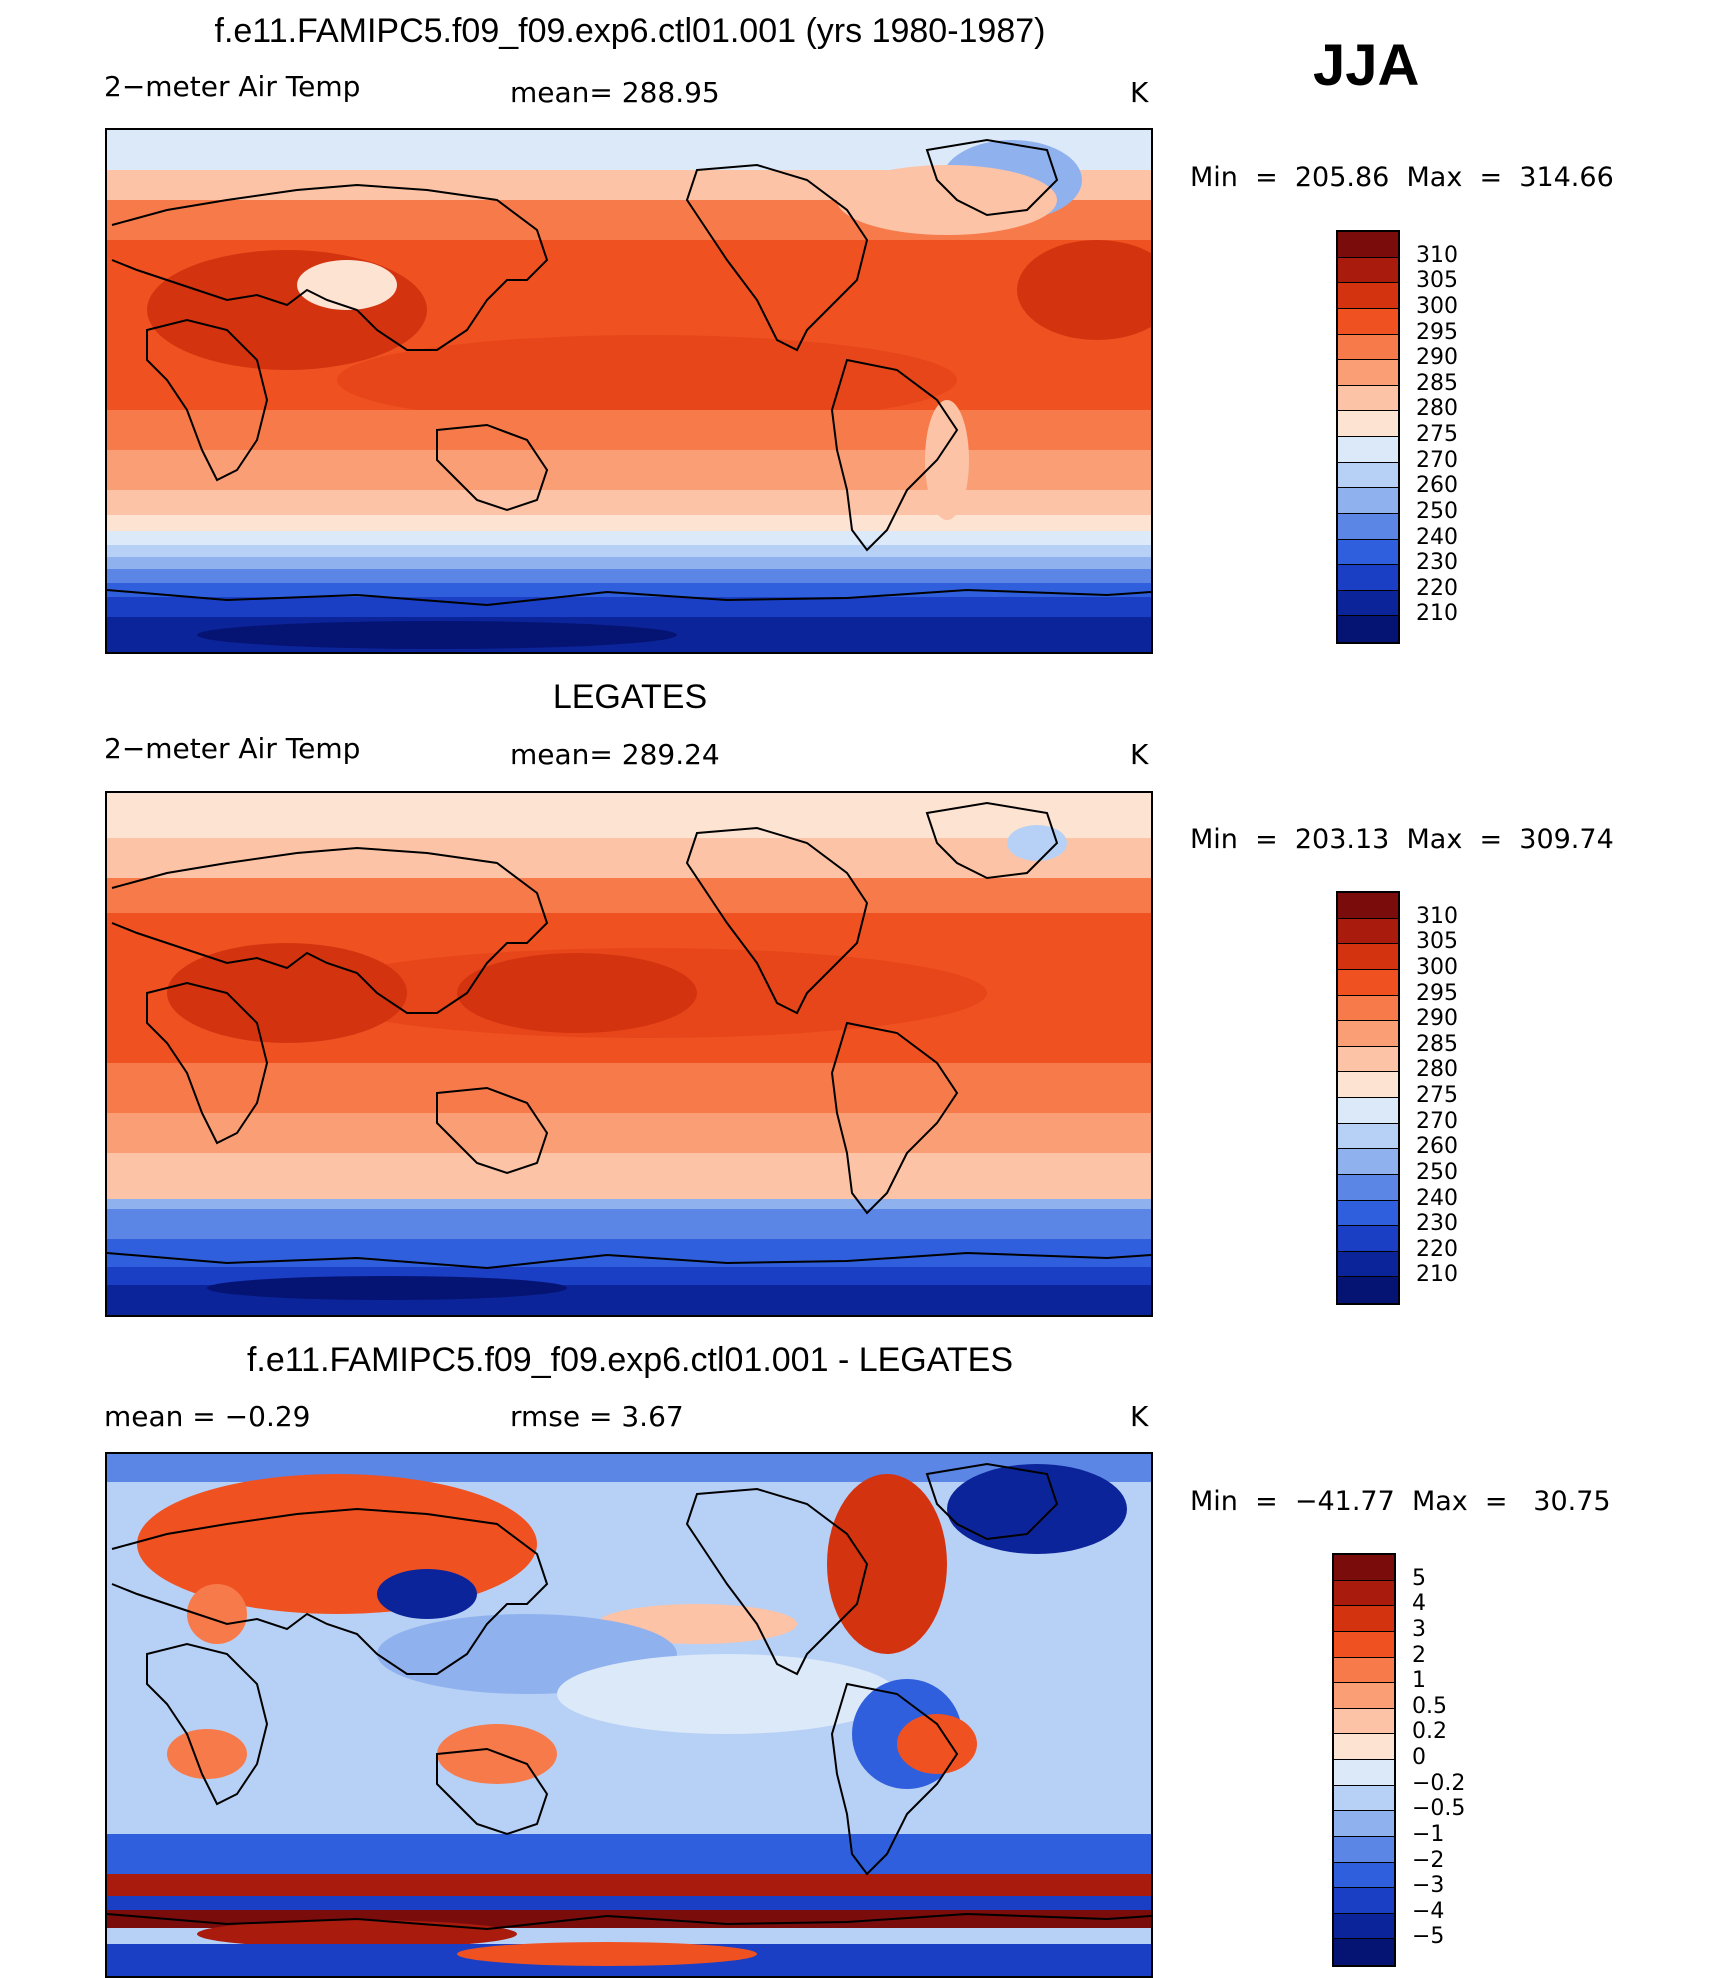  Describe the element at coordinates (1402, 177) in the screenshot. I see `panel-model-minmax: Min = 205.86 Max = 314.66` at that location.